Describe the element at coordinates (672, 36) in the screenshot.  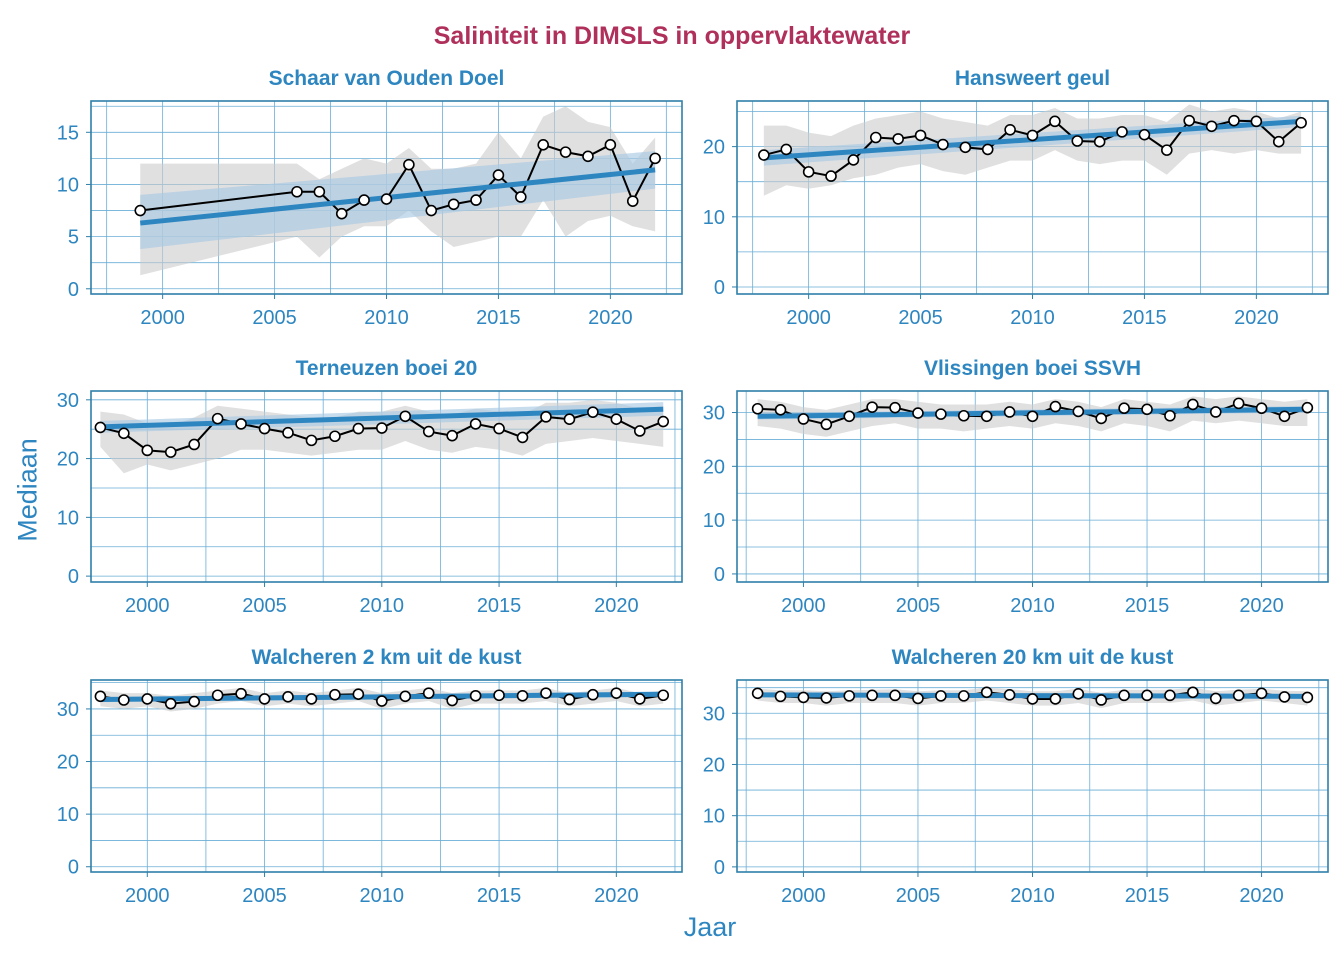
I see `figure-title: Saliniteit in DIMSLS in oppervlaktewater` at that location.